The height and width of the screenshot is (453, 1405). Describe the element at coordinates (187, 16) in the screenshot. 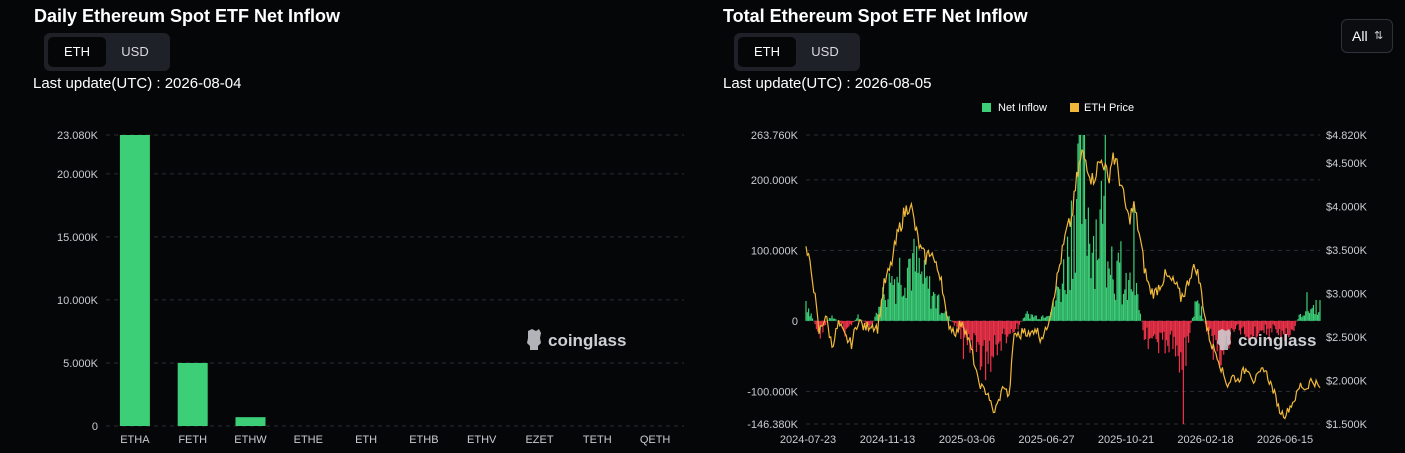

I see `daily-chart-title: Daily Ethereum Spot ETF Net Inflow` at that location.